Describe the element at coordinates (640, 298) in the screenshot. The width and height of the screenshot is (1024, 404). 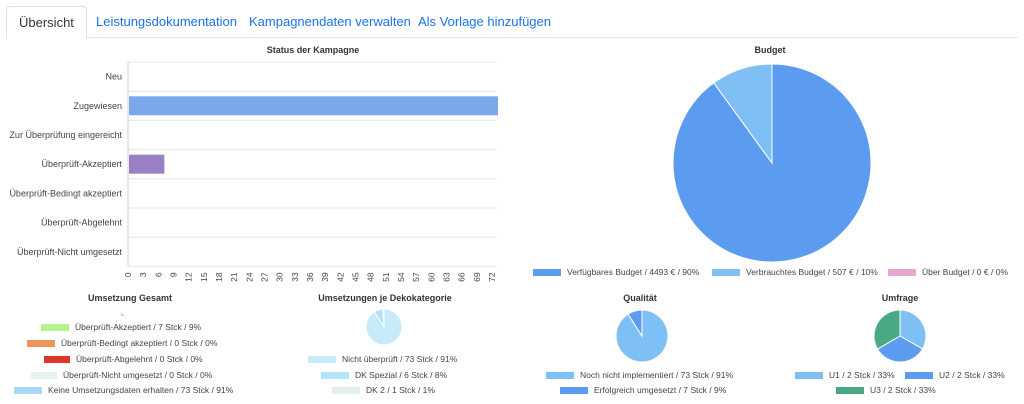
I see `qualitaet-title: Qualität` at that location.